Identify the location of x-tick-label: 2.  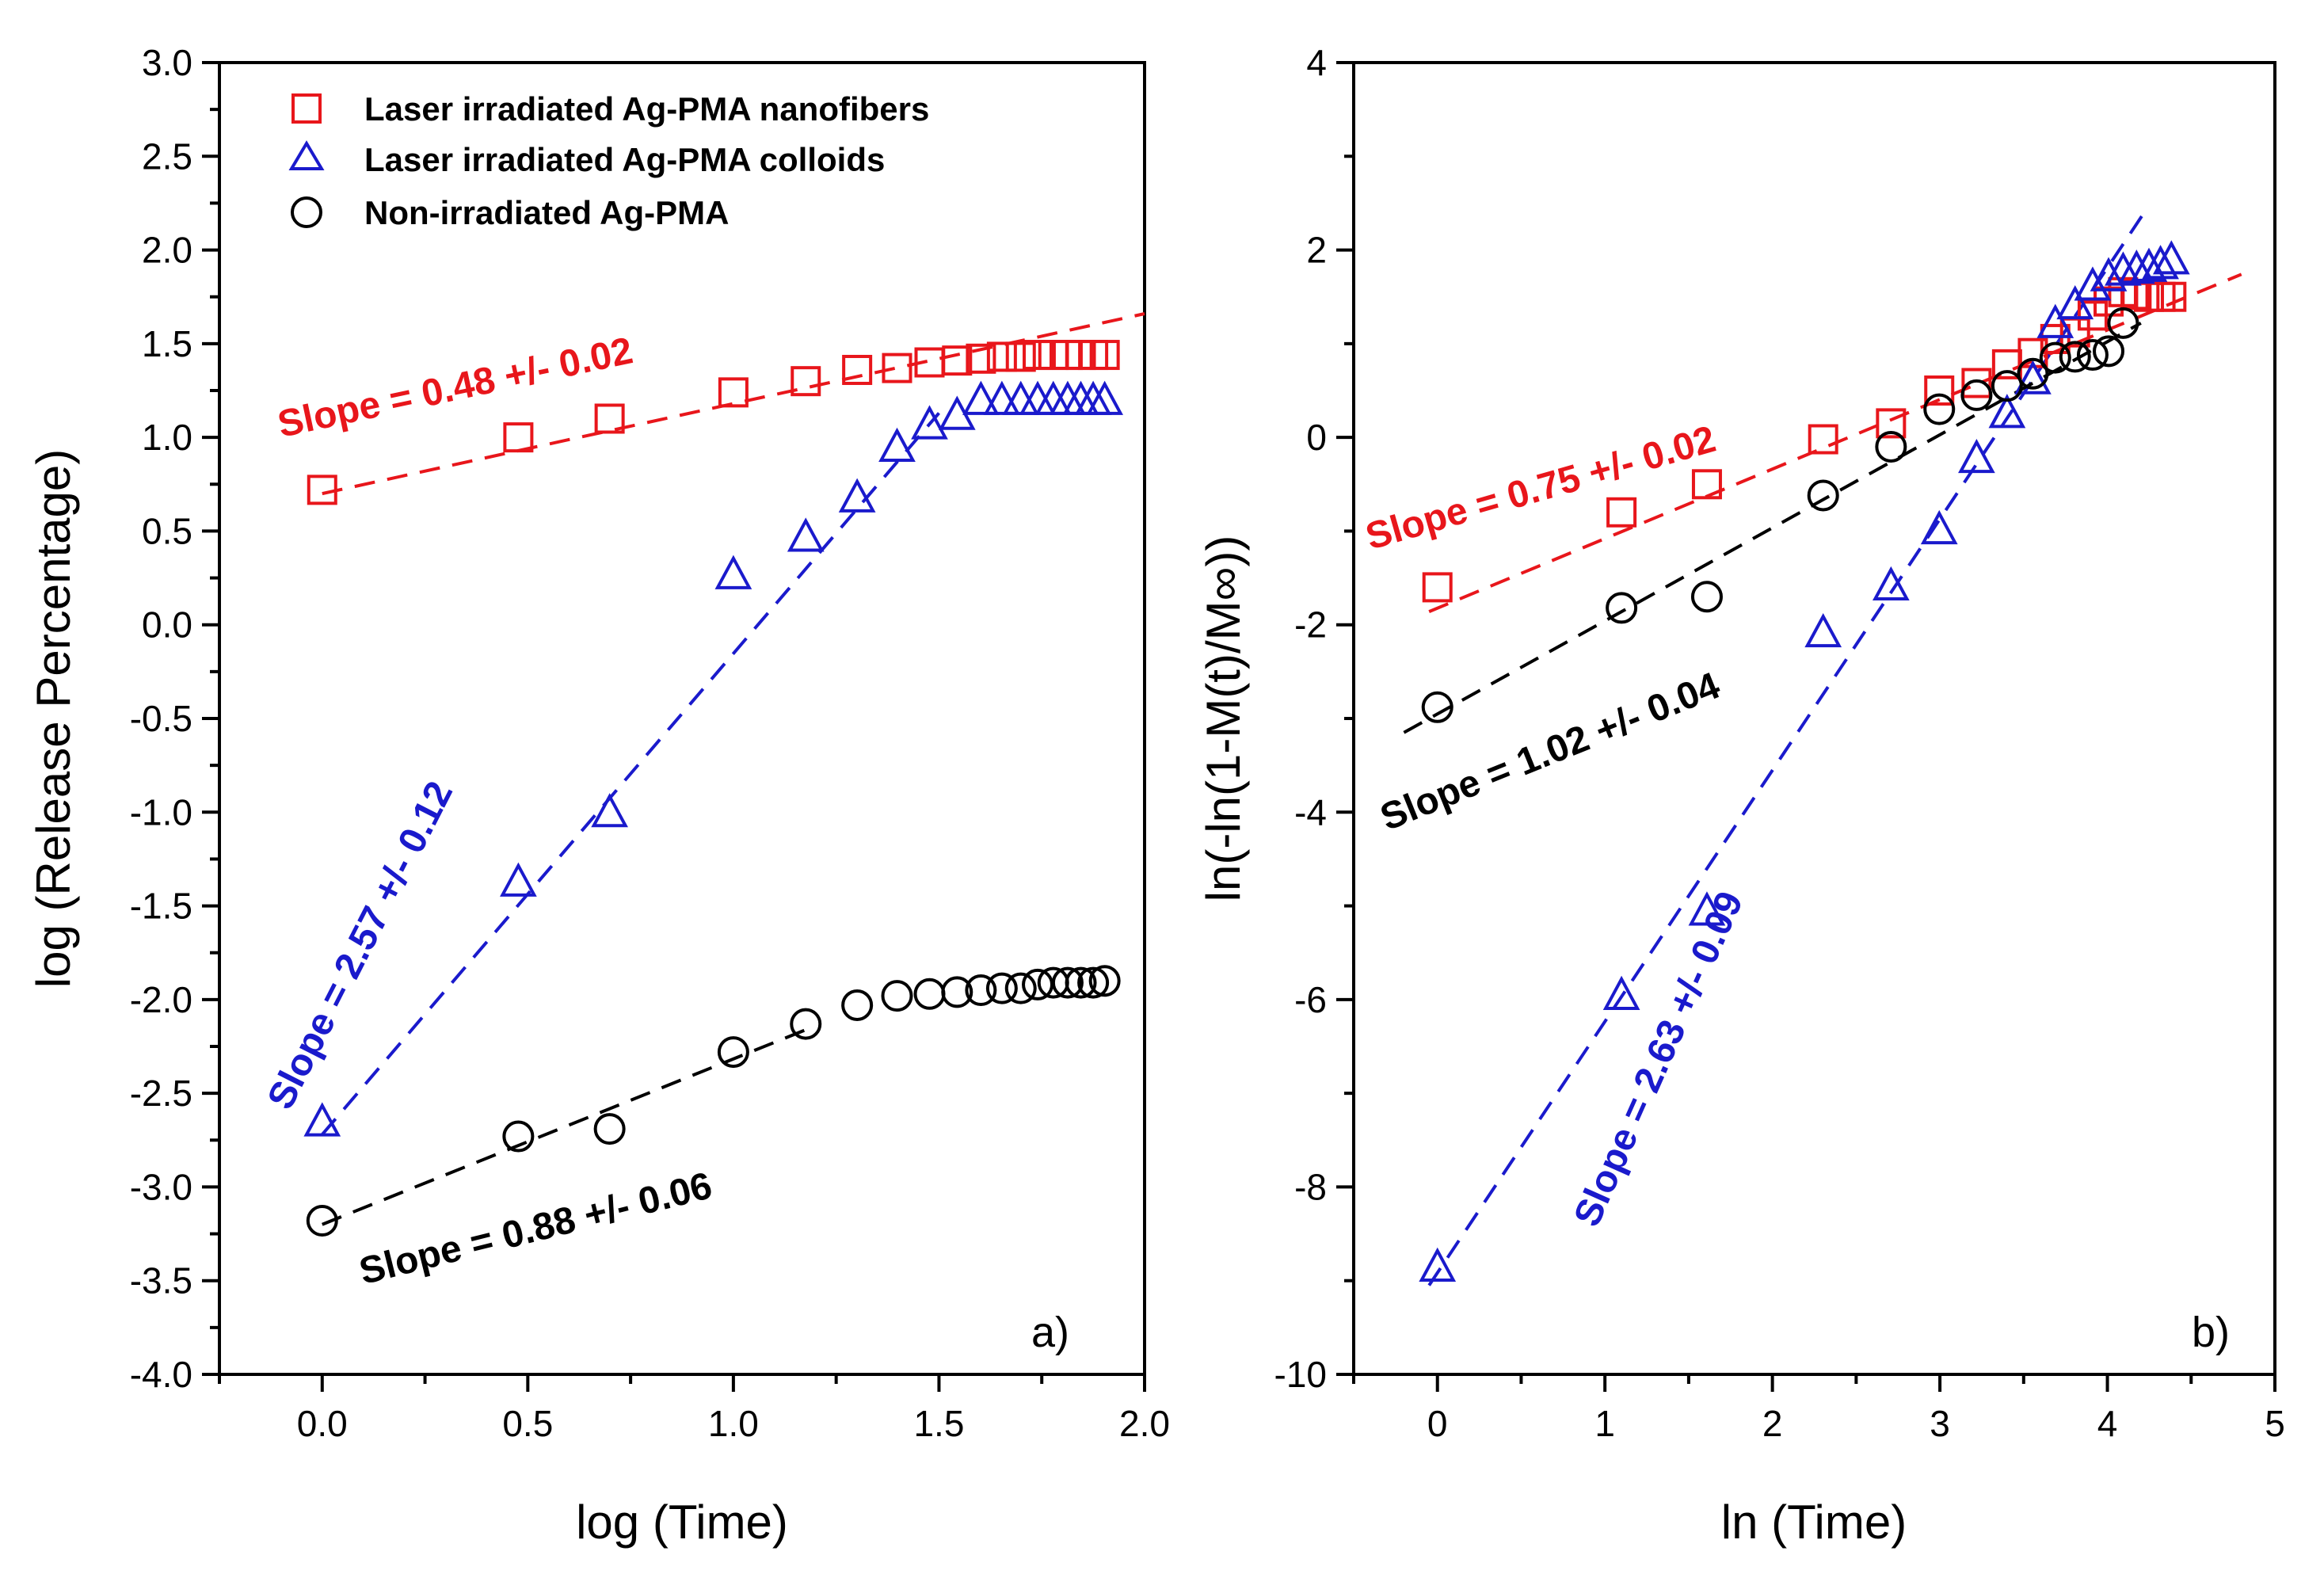
(1772, 1424).